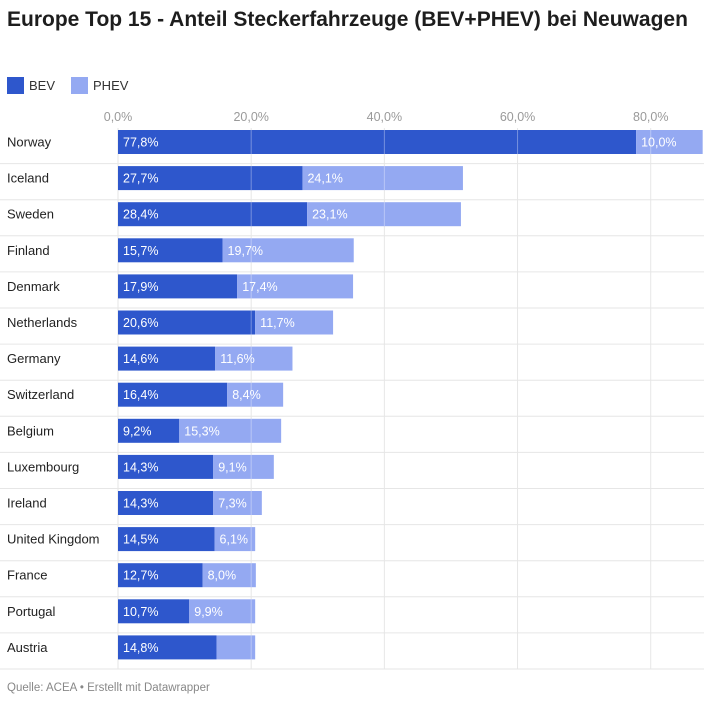  Describe the element at coordinates (42, 322) in the screenshot. I see `category-label: Netherlands` at that location.